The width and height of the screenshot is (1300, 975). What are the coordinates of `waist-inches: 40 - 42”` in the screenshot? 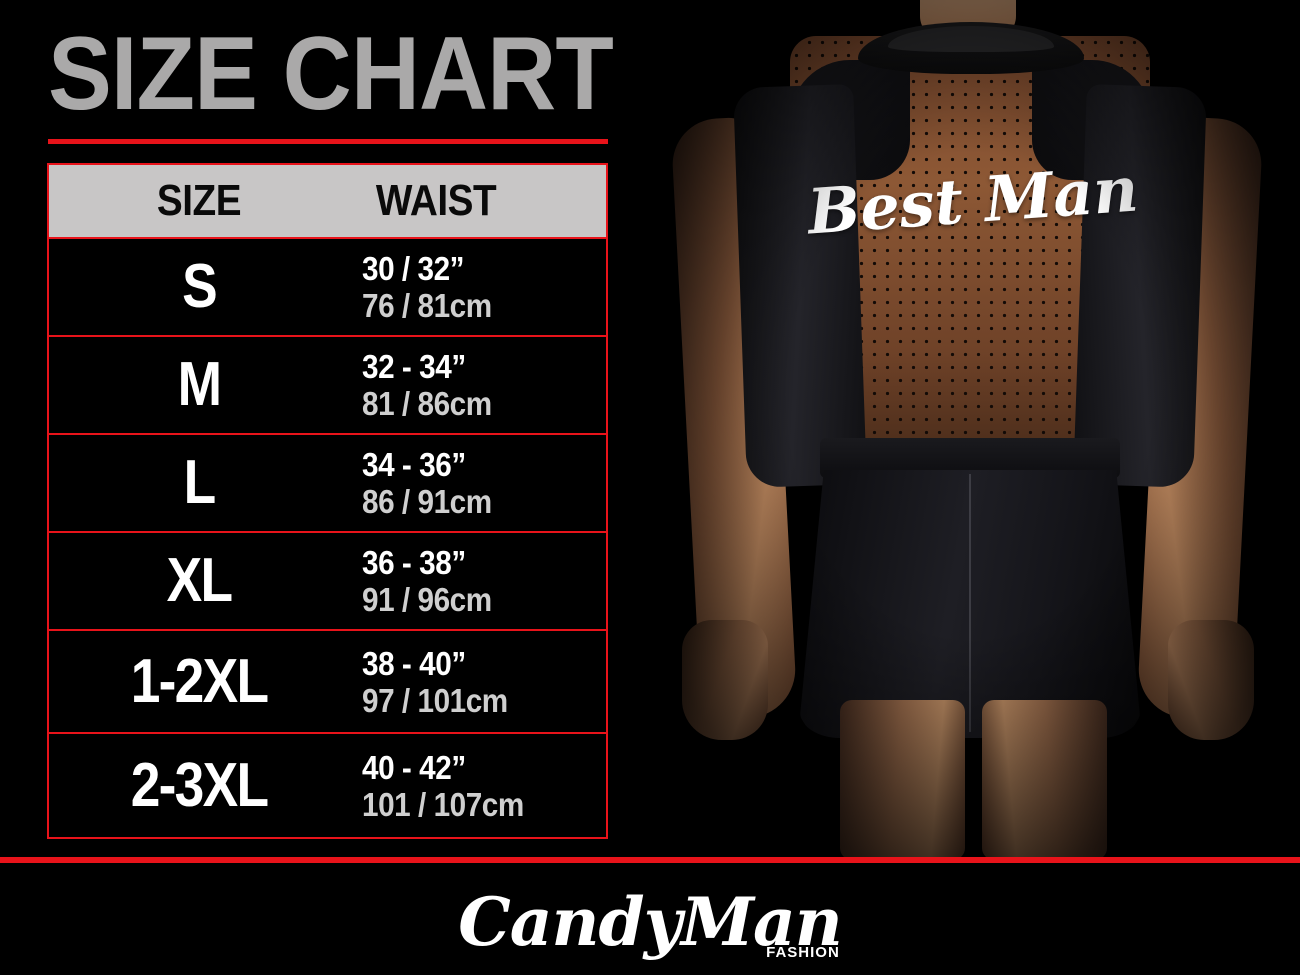 It's located at (414, 767).